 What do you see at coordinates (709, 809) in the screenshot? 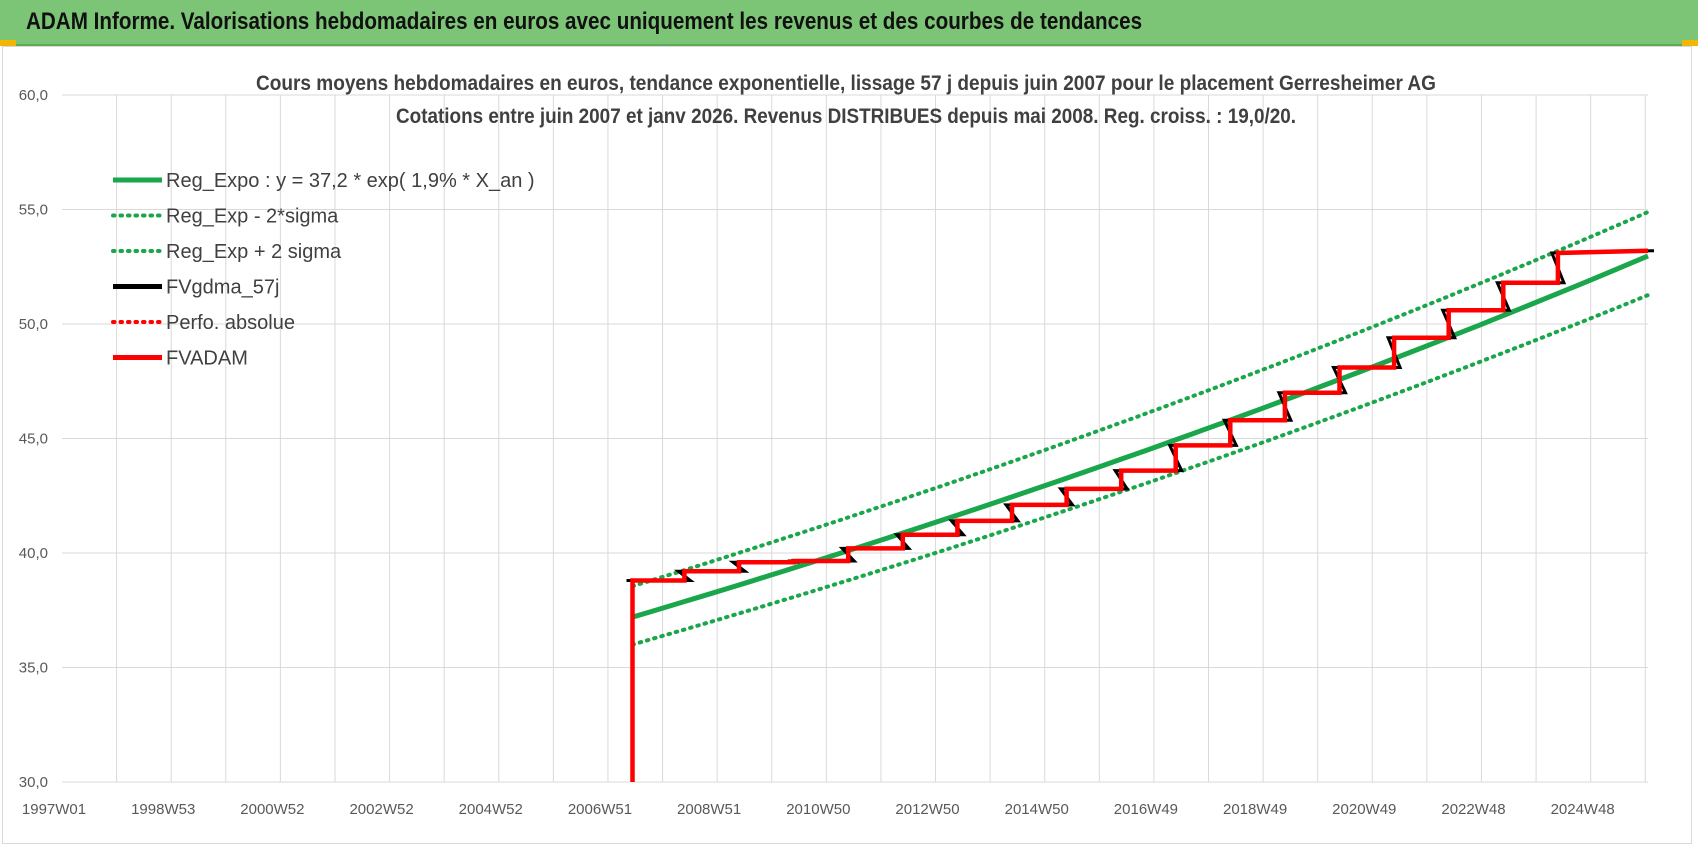
I see `x-tick-label: 2008W51` at bounding box center [709, 809].